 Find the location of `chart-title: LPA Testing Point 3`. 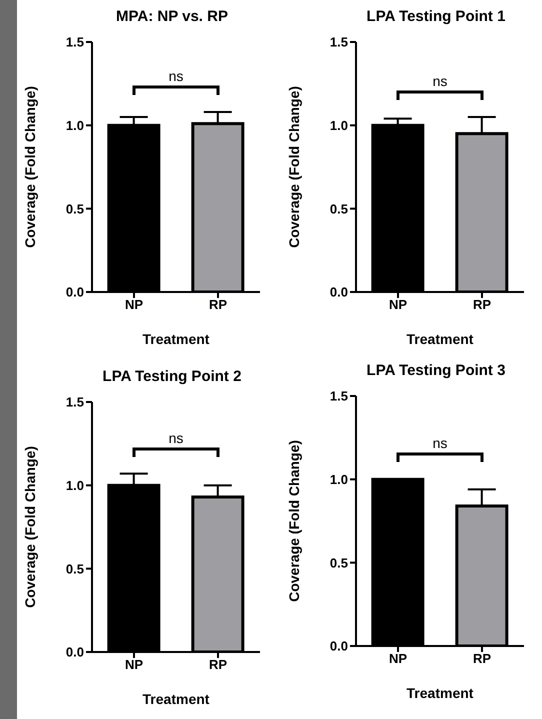

chart-title: LPA Testing Point 3 is located at coordinates (436, 371).